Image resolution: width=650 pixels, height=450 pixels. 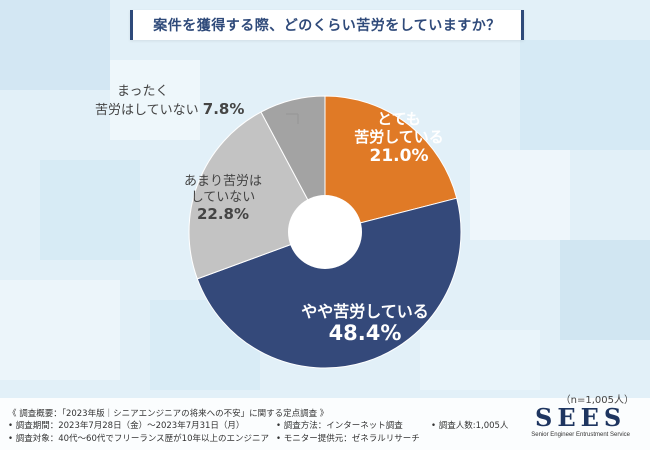 I want to click on logo-subtitle: Senior Engineer Entrustment Service, so click(x=580, y=435).